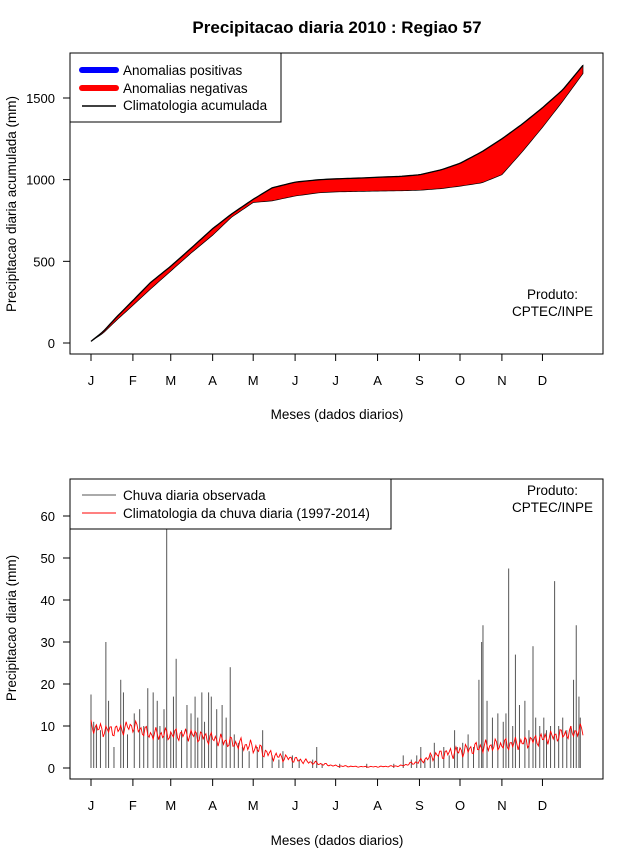 This screenshot has width=640, height=850. I want to click on bottom-y-tick-label: 0, so click(51, 768).